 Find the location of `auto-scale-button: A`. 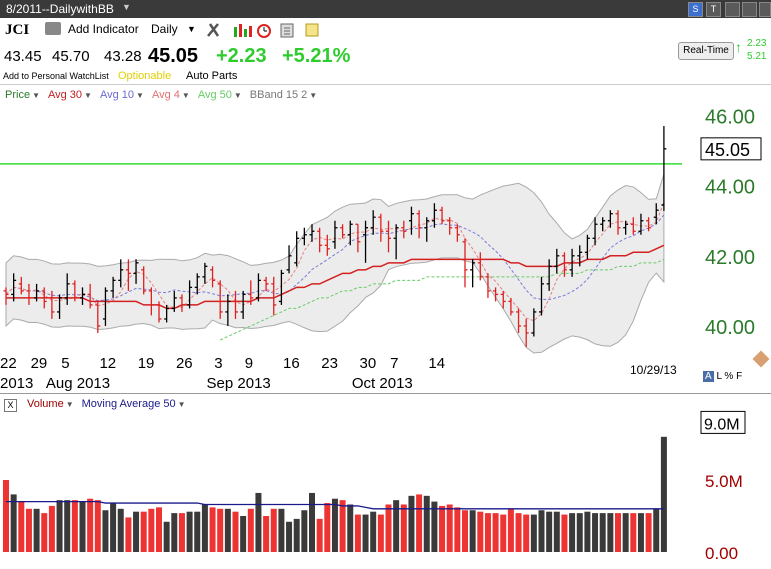

auto-scale-button: A is located at coordinates (708, 376).